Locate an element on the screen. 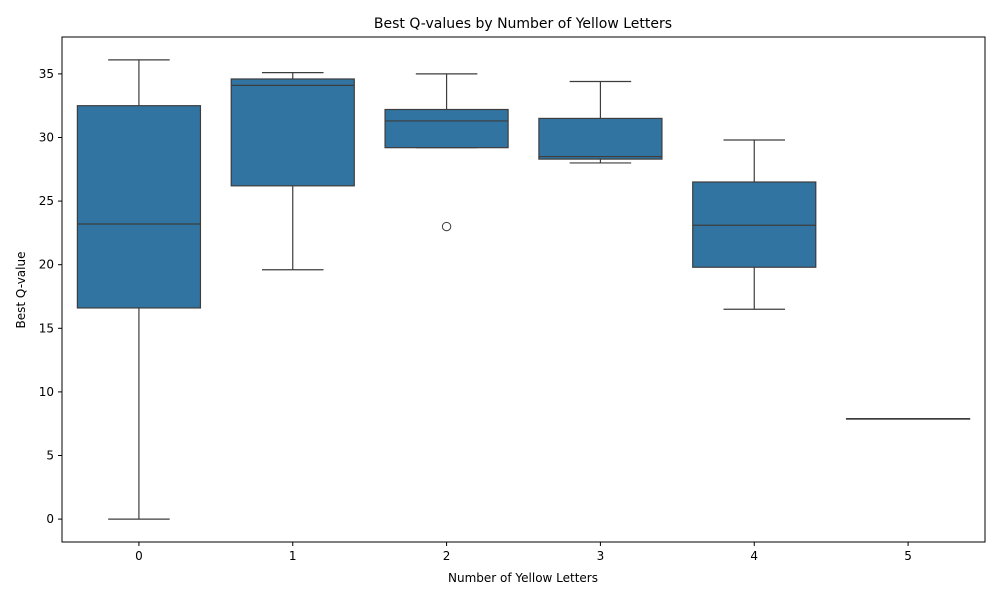 This screenshot has width=1000, height=604. x-tick-label: 4 is located at coordinates (754, 556).